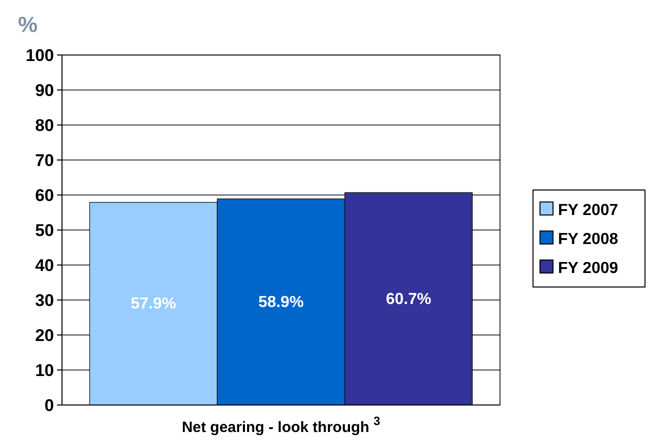 The width and height of the screenshot is (649, 441). Describe the element at coordinates (44, 125) in the screenshot. I see `y-tick-label: 80` at that location.